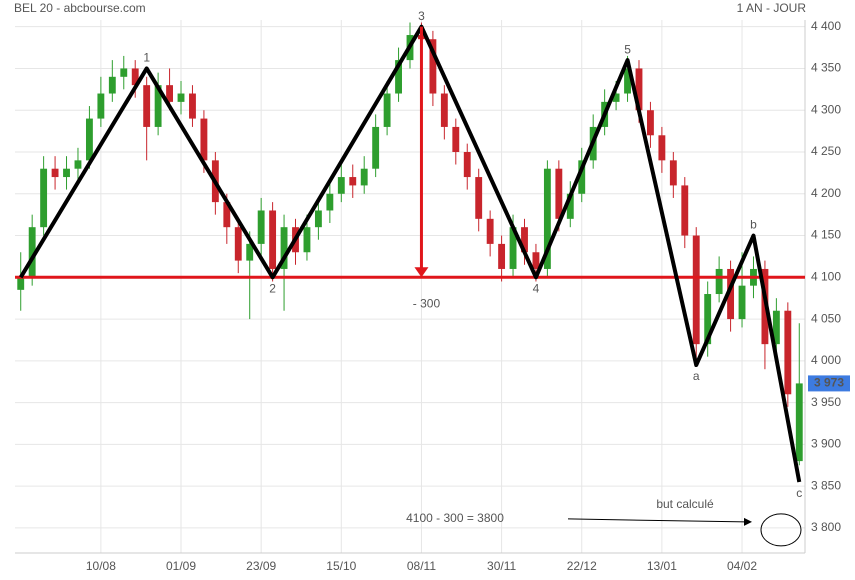 Image resolution: width=855 pixels, height=580 pixels. Describe the element at coordinates (421, 16) in the screenshot. I see `wave-label: 3` at that location.